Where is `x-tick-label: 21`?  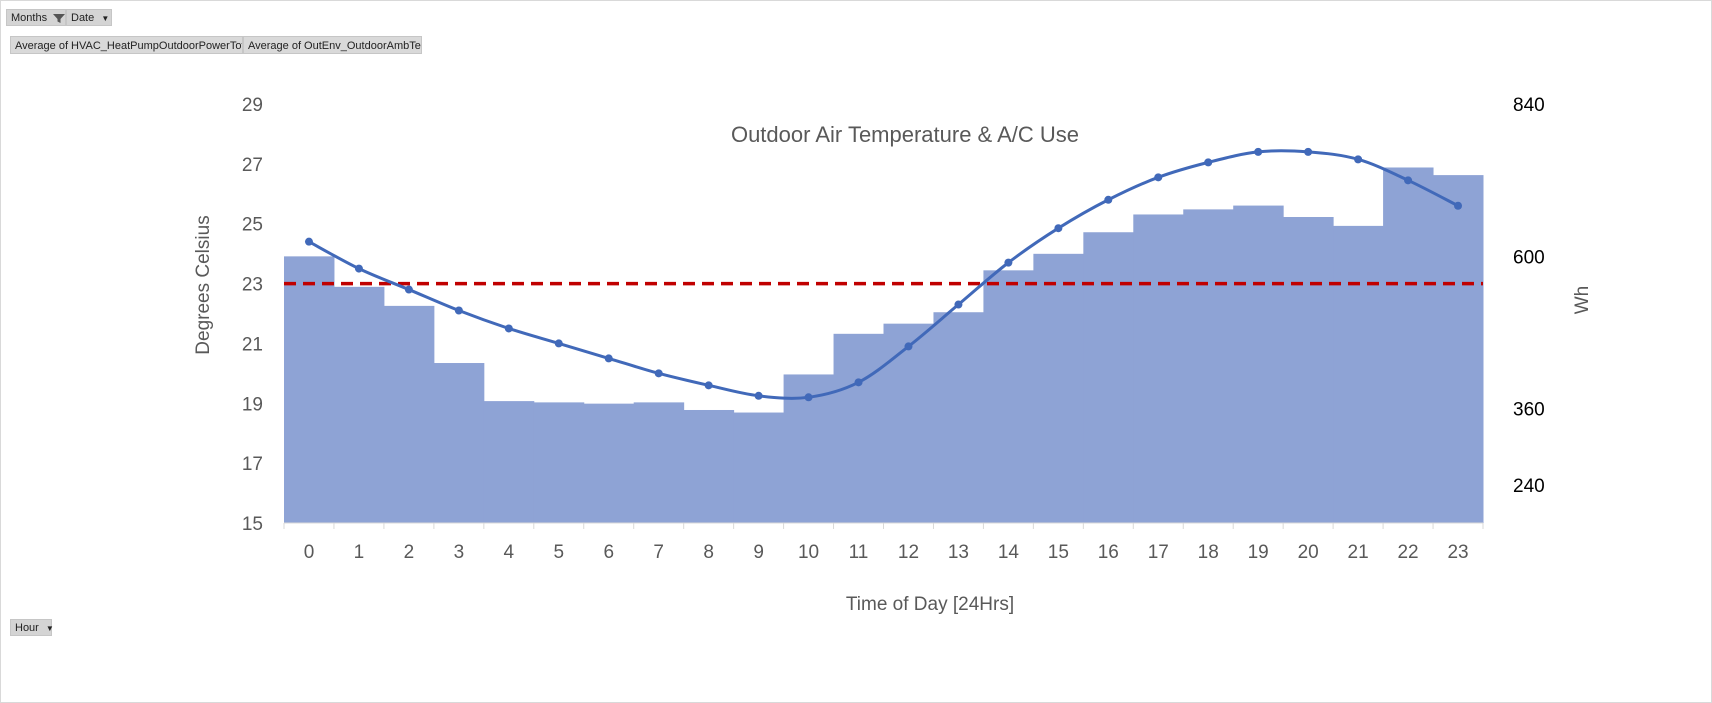 x-tick-label: 21 is located at coordinates (1358, 552).